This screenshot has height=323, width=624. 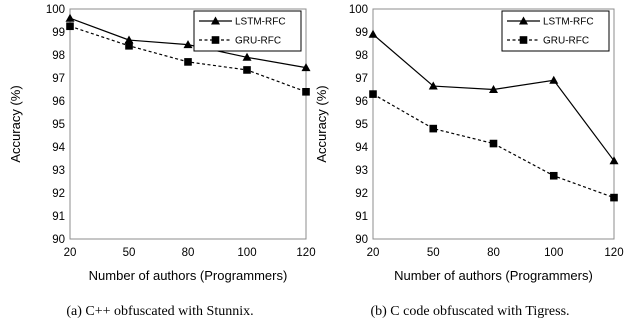 I want to click on figure-caption: (a) C++ obfuscated with Stunnix., so click(x=159, y=311).